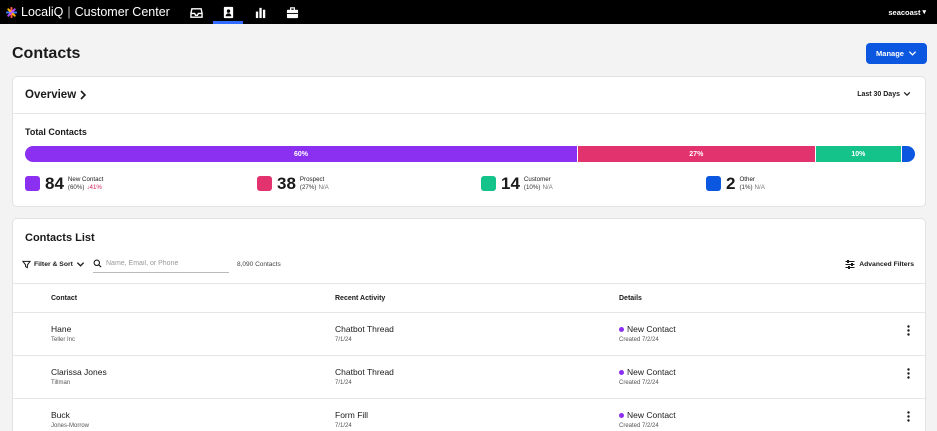  Describe the element at coordinates (878, 94) in the screenshot. I see `date-range-label: Last 30 Days` at that location.